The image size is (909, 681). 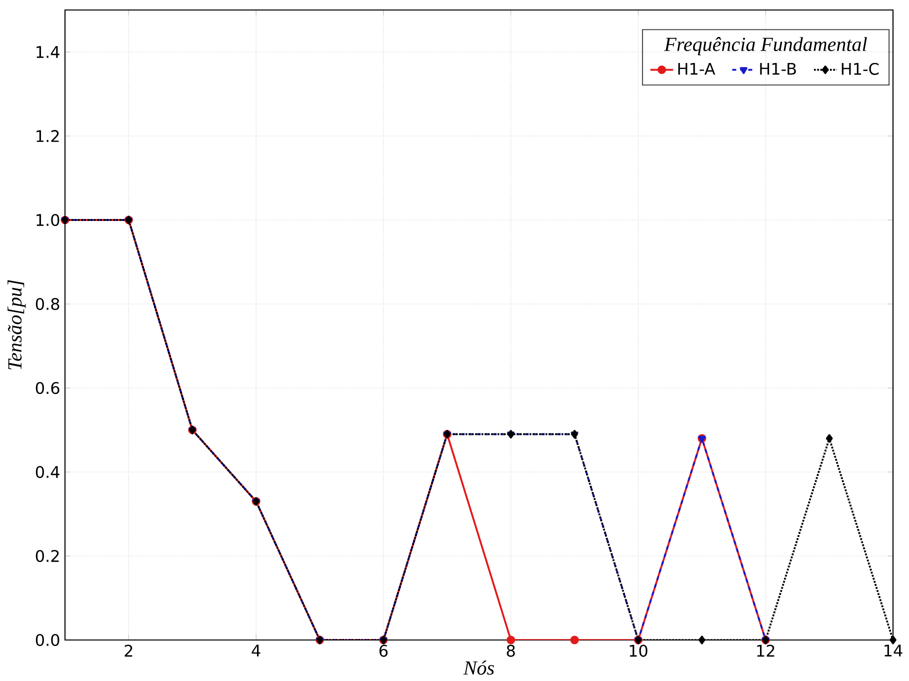 What do you see at coordinates (256, 650) in the screenshot?
I see `x-tick-label: 4` at bounding box center [256, 650].